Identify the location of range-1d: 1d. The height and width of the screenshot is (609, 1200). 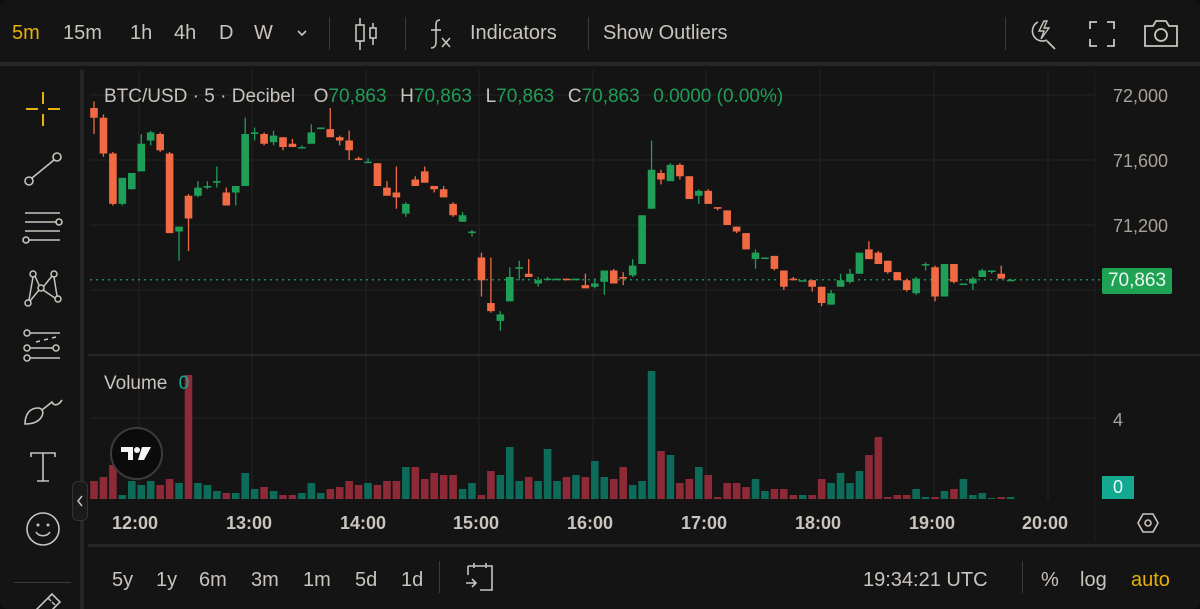
(412, 580).